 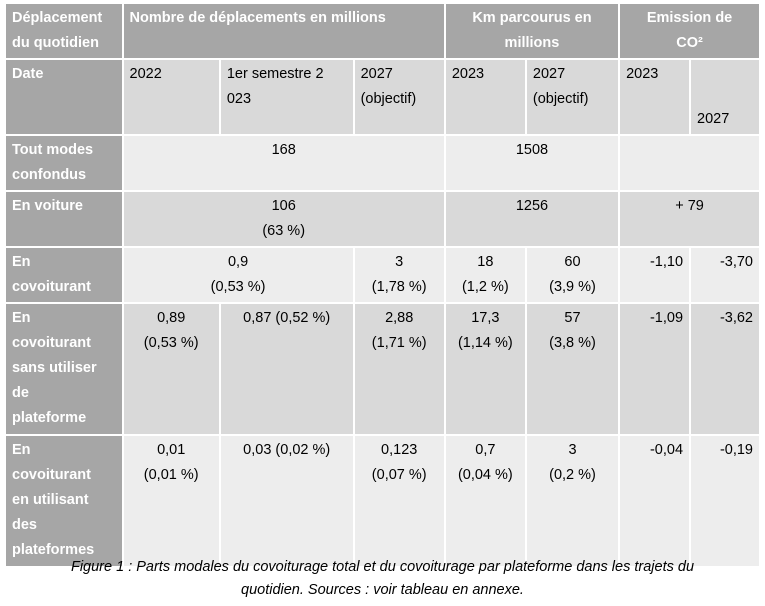 What do you see at coordinates (485, 275) in the screenshot?
I see `carpool-km-2023: 18 (1,2 %)` at bounding box center [485, 275].